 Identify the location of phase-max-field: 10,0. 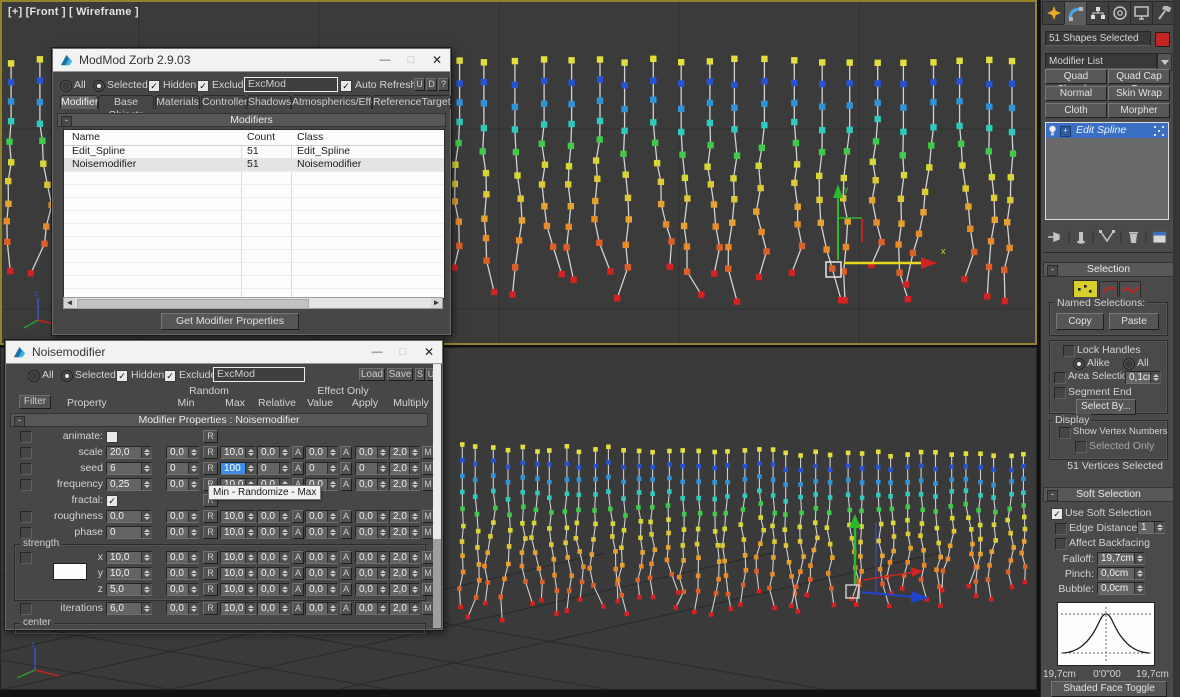
(238, 532).